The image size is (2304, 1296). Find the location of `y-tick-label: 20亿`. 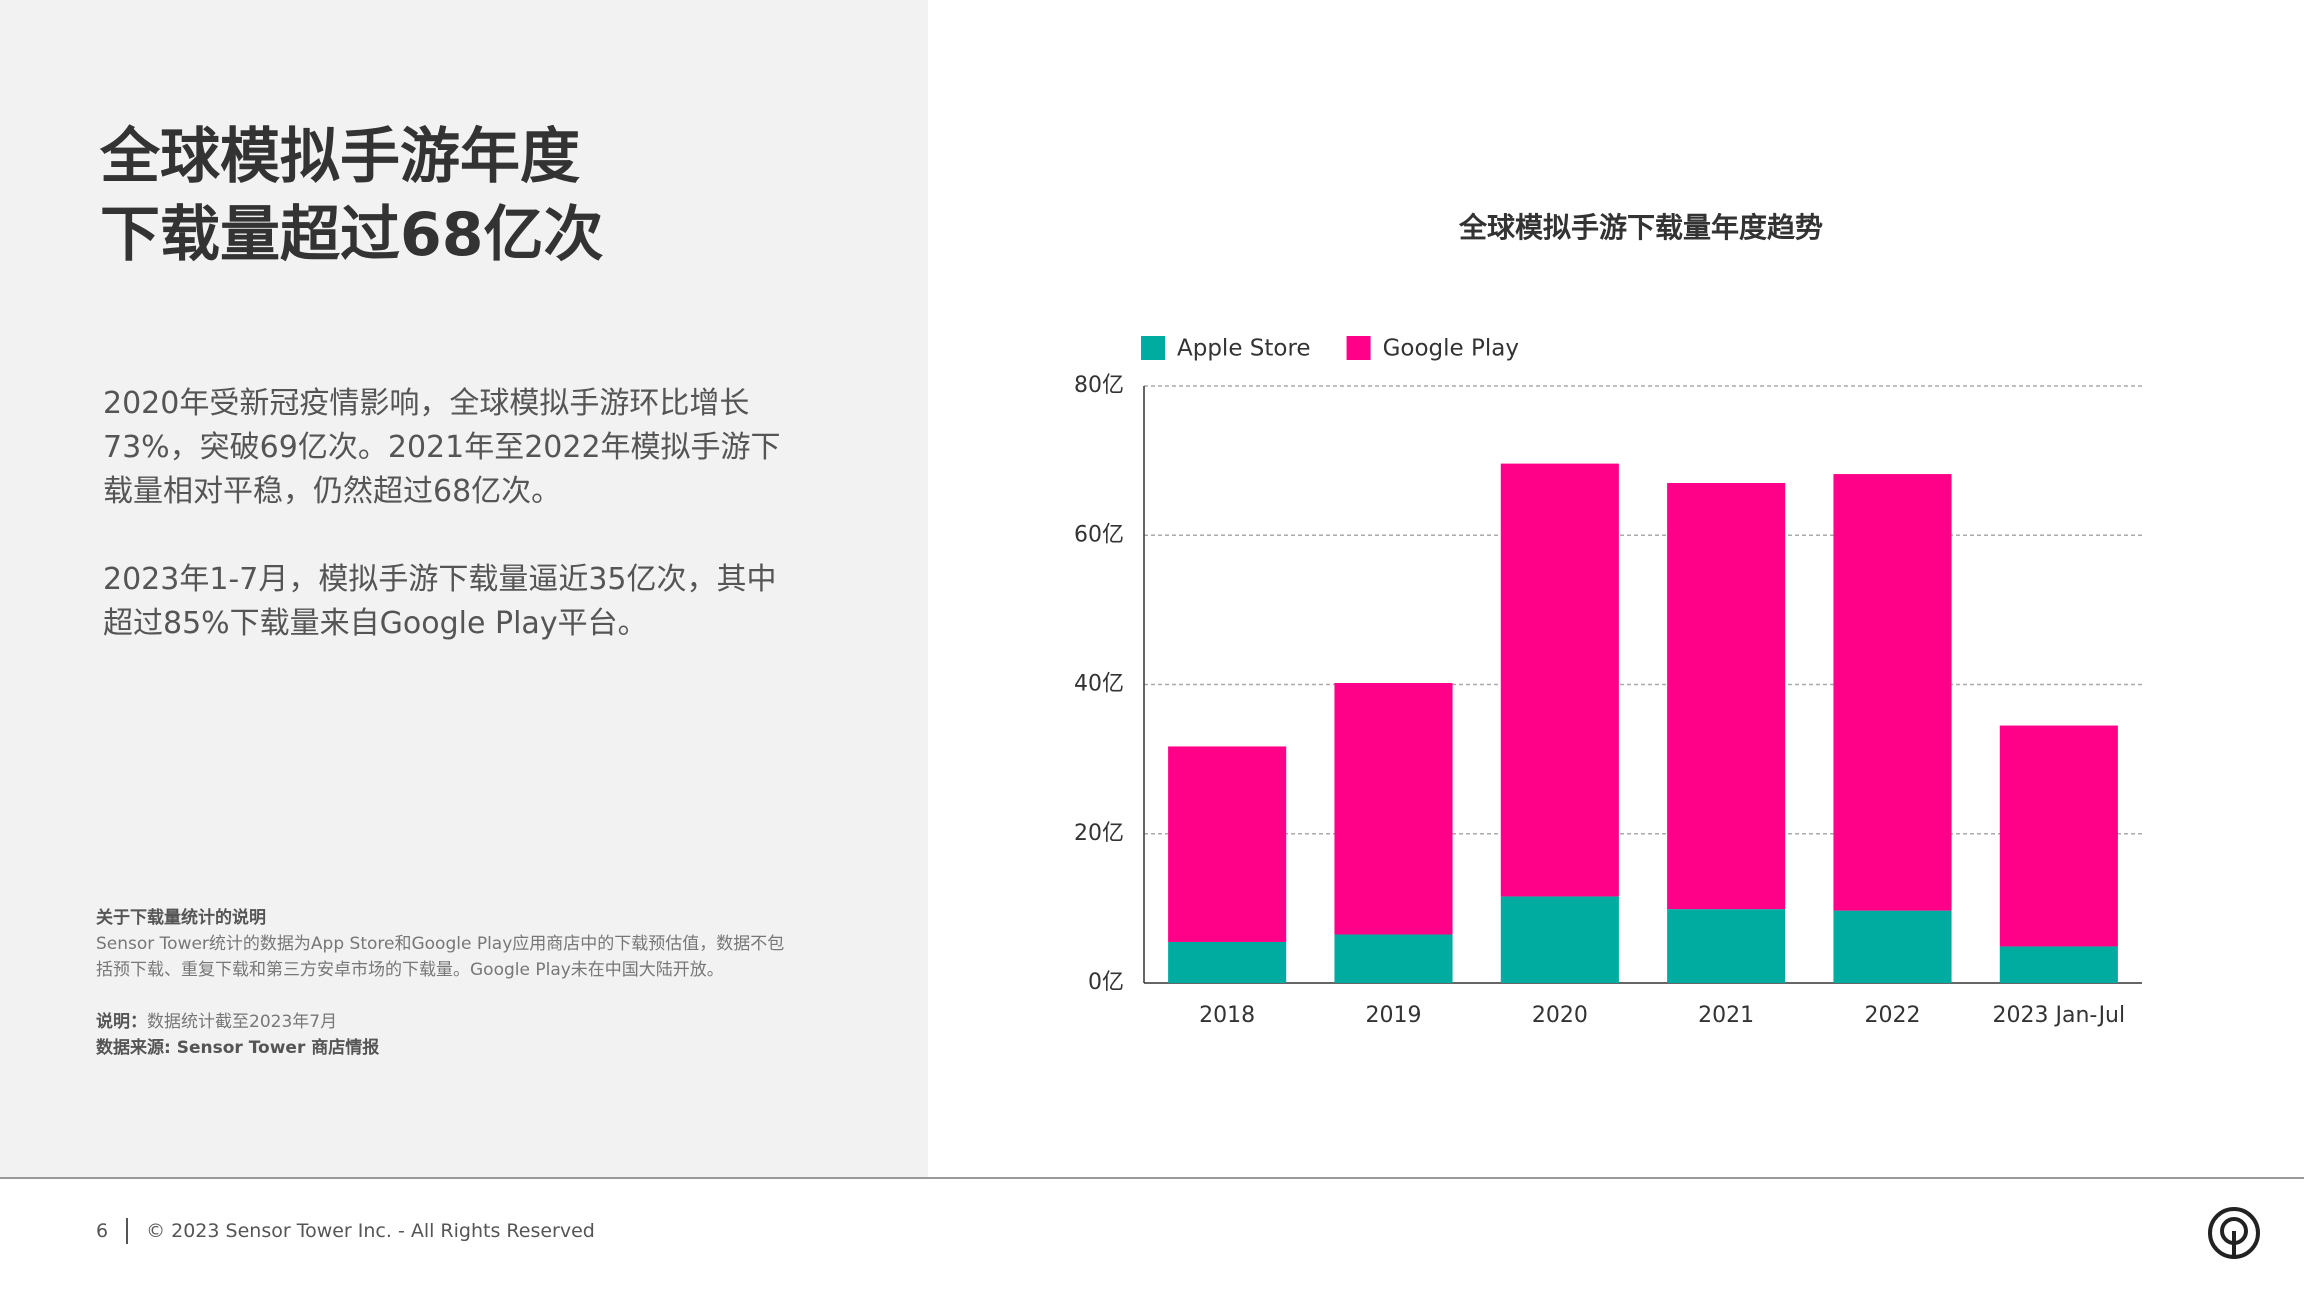

y-tick-label: 20亿 is located at coordinates (1099, 833).